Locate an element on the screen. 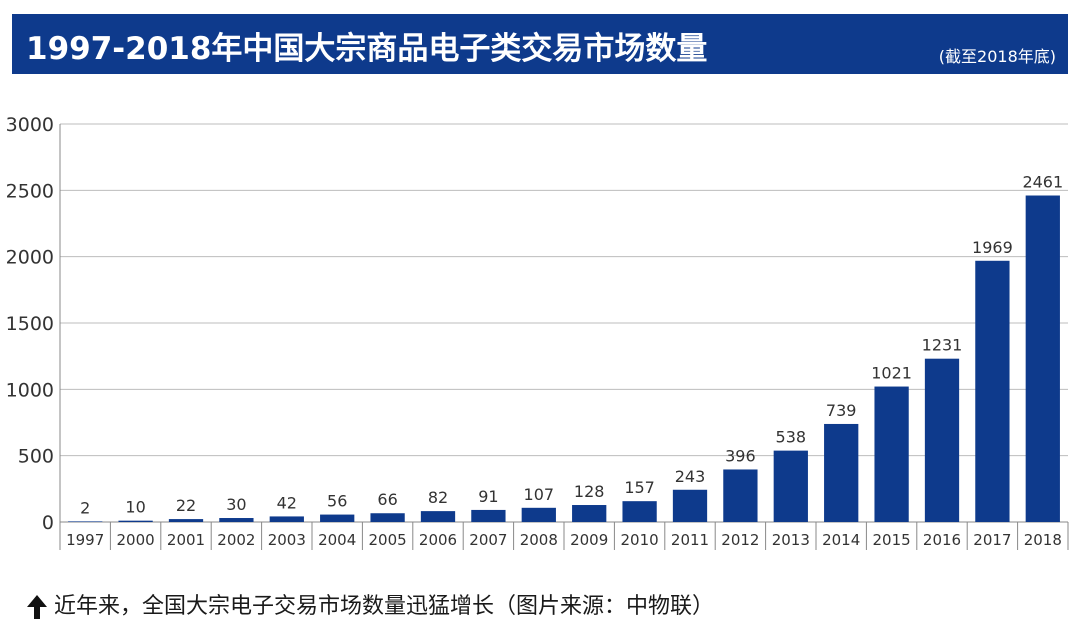 The width and height of the screenshot is (1080, 643). data-label: 739 is located at coordinates (841, 410).